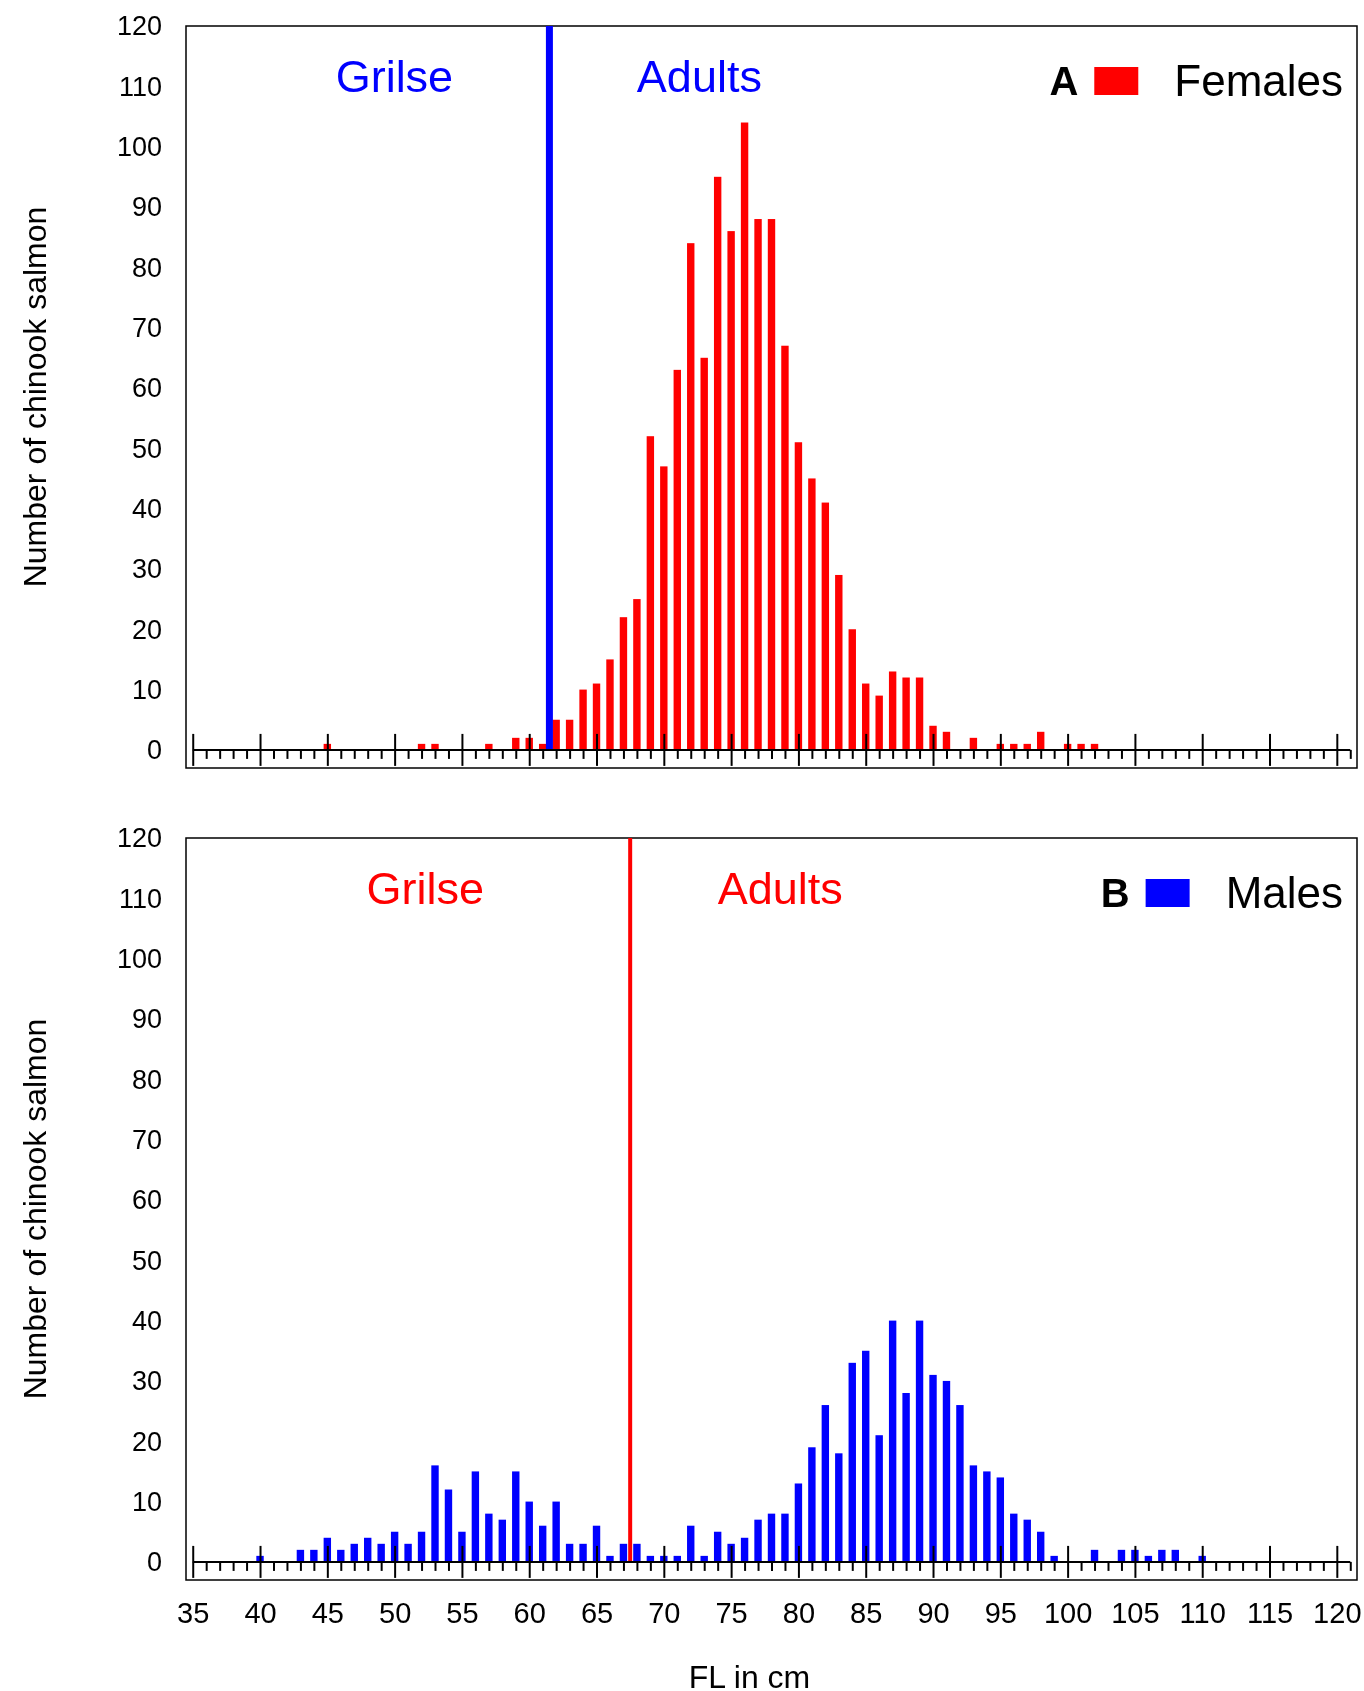 This screenshot has height=1691, width=1364. Describe the element at coordinates (1337, 1612) in the screenshot. I see `x-tick-label: 120` at that location.